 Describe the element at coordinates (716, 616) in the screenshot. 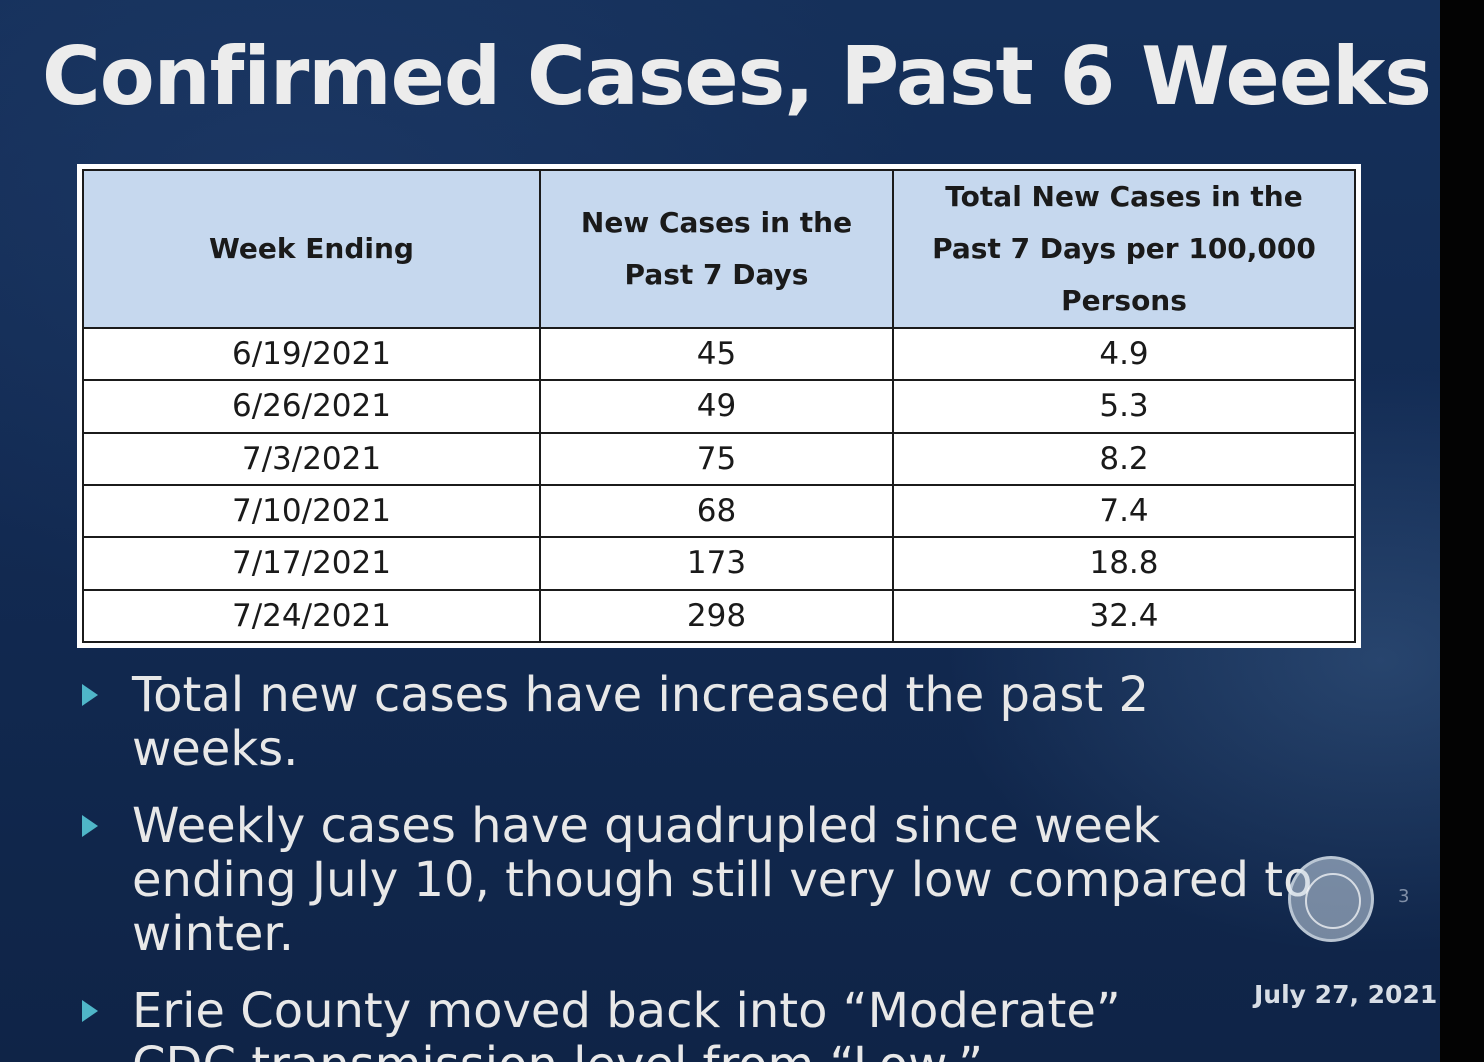

I see `cell-new-cases: 298` at that location.